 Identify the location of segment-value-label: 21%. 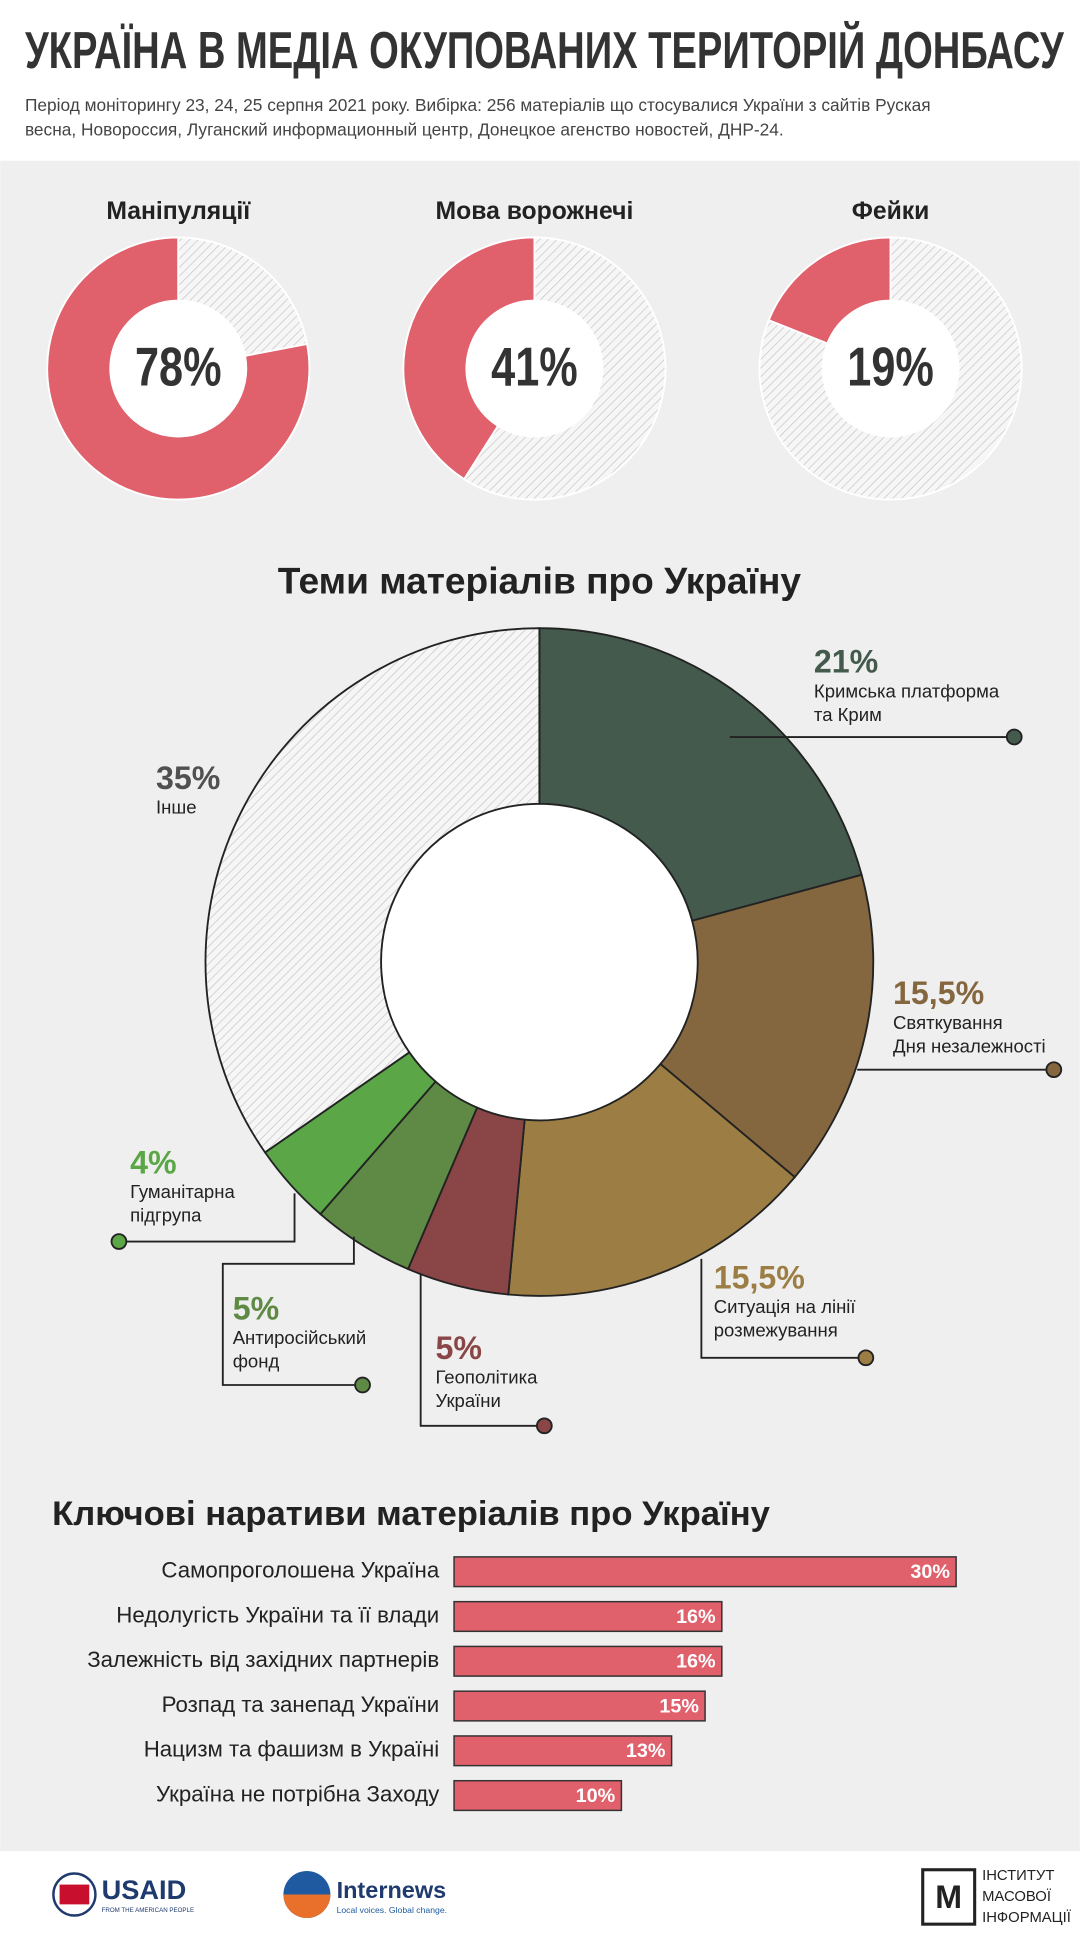
(846, 662).